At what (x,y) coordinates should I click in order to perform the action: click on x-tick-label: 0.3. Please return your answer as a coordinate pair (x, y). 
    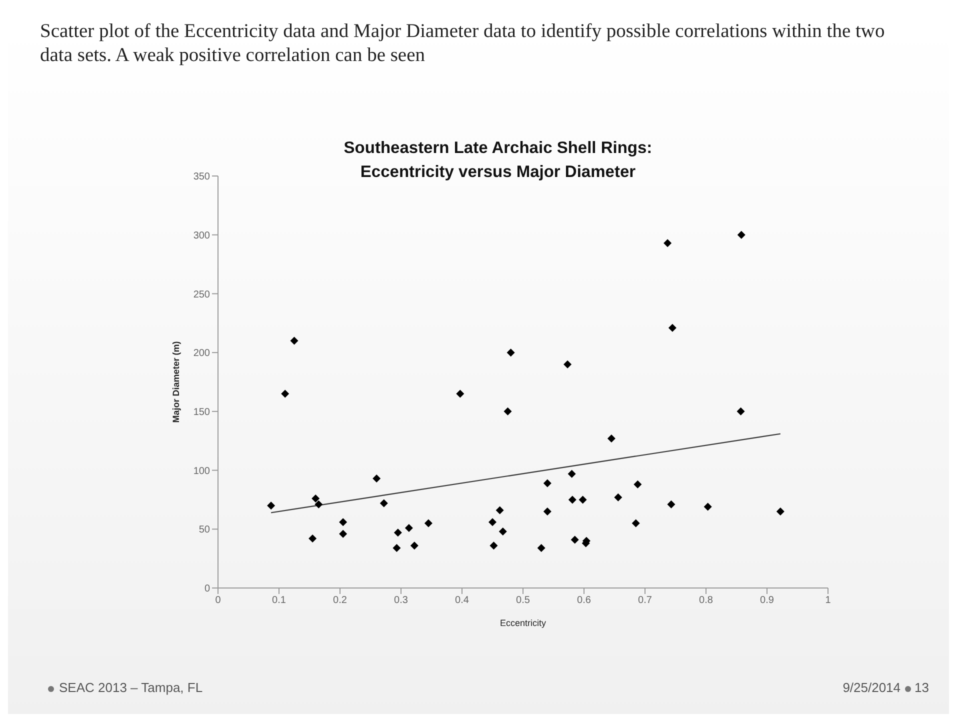
    Looking at the image, I should click on (401, 600).